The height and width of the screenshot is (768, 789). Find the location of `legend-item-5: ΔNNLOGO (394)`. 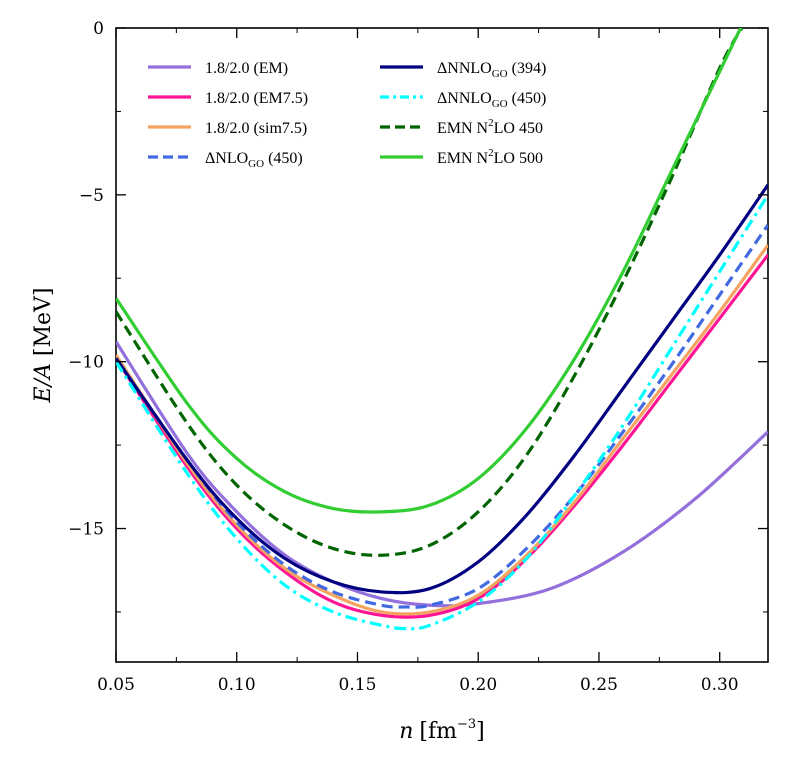

legend-item-5: ΔNNLOGO (394) is located at coordinates (463, 70).